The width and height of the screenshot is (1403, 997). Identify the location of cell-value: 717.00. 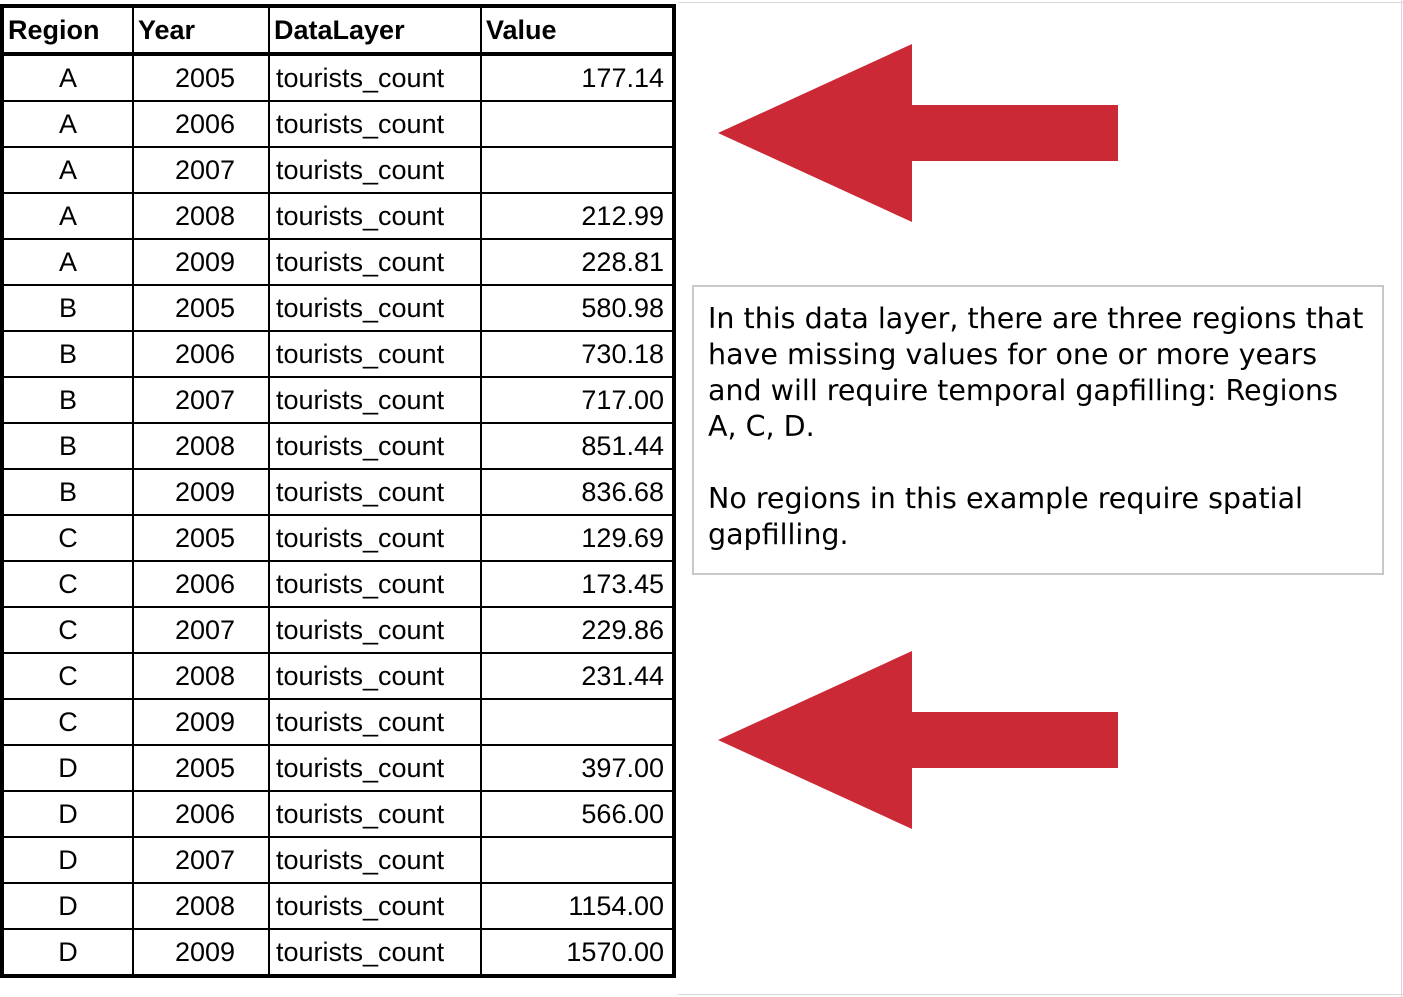
(577, 400).